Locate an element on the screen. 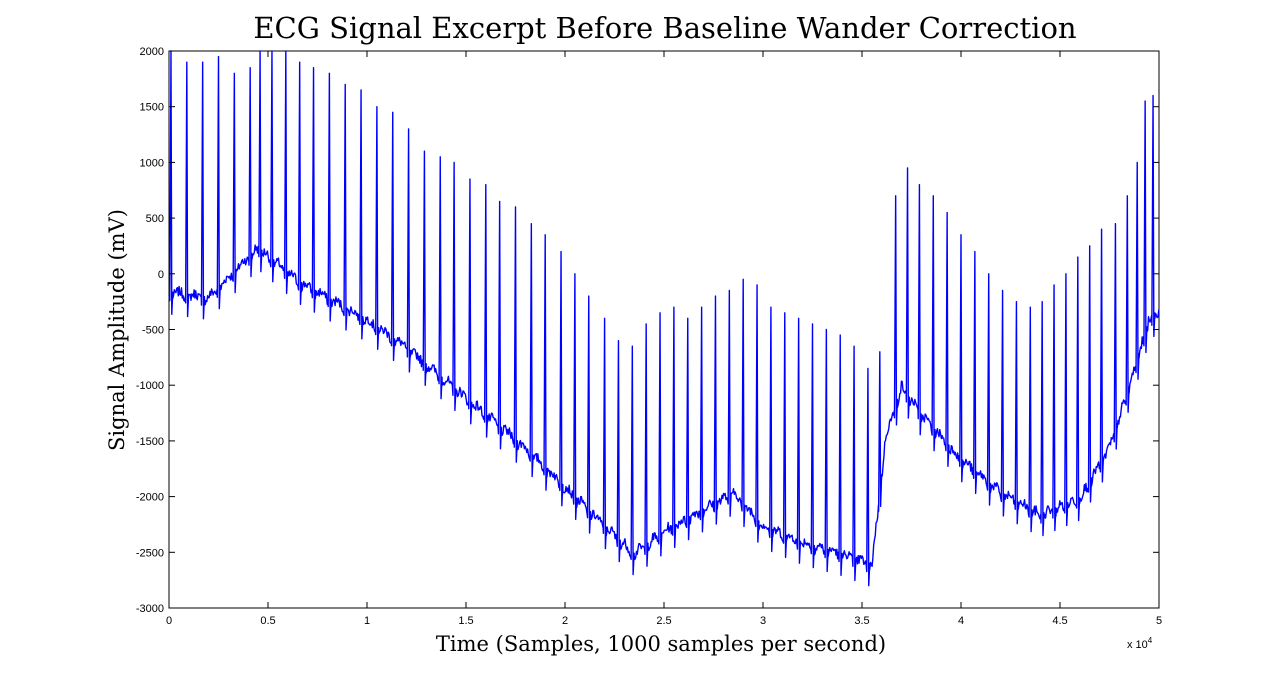 The height and width of the screenshot is (684, 1280). y-tick-label: -3000 is located at coordinates (150, 609).